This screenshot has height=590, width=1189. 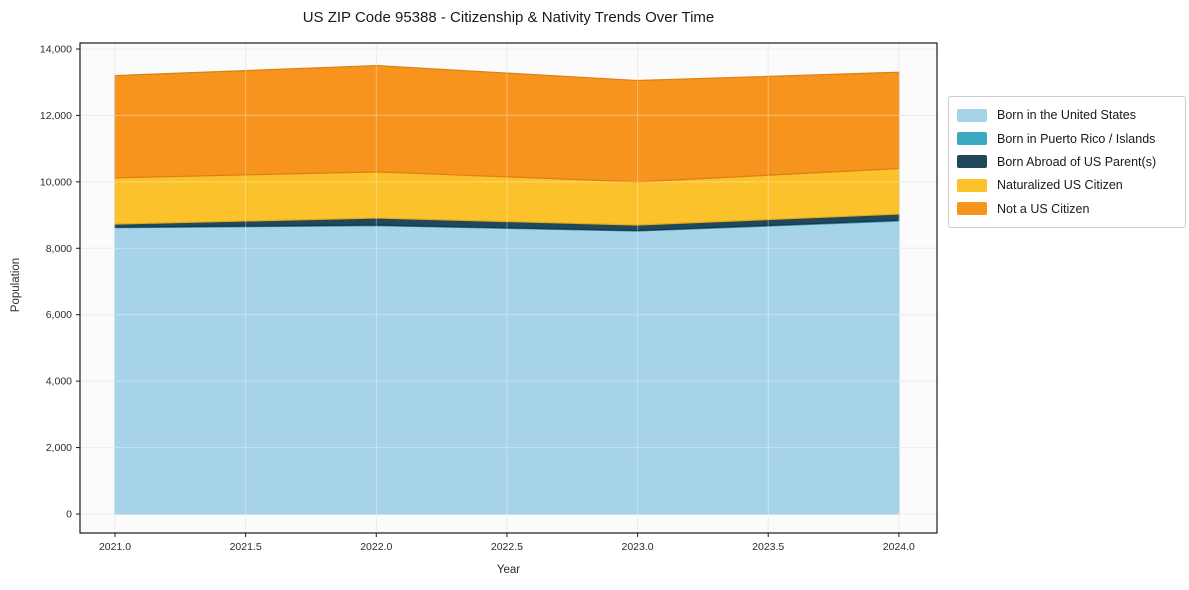 I want to click on y-tick-label: 4,000, so click(x=59, y=382).